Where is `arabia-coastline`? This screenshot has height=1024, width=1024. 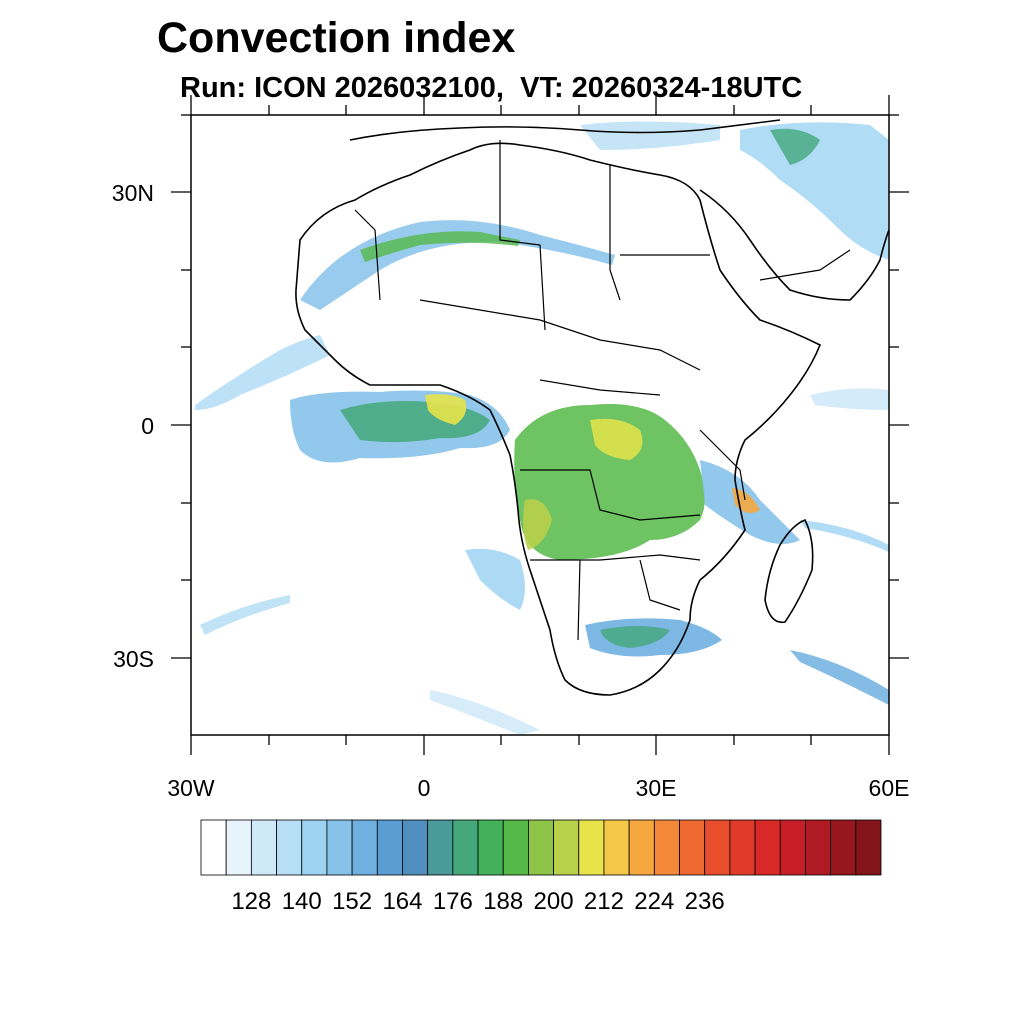
arabia-coastline is located at coordinates (794, 245).